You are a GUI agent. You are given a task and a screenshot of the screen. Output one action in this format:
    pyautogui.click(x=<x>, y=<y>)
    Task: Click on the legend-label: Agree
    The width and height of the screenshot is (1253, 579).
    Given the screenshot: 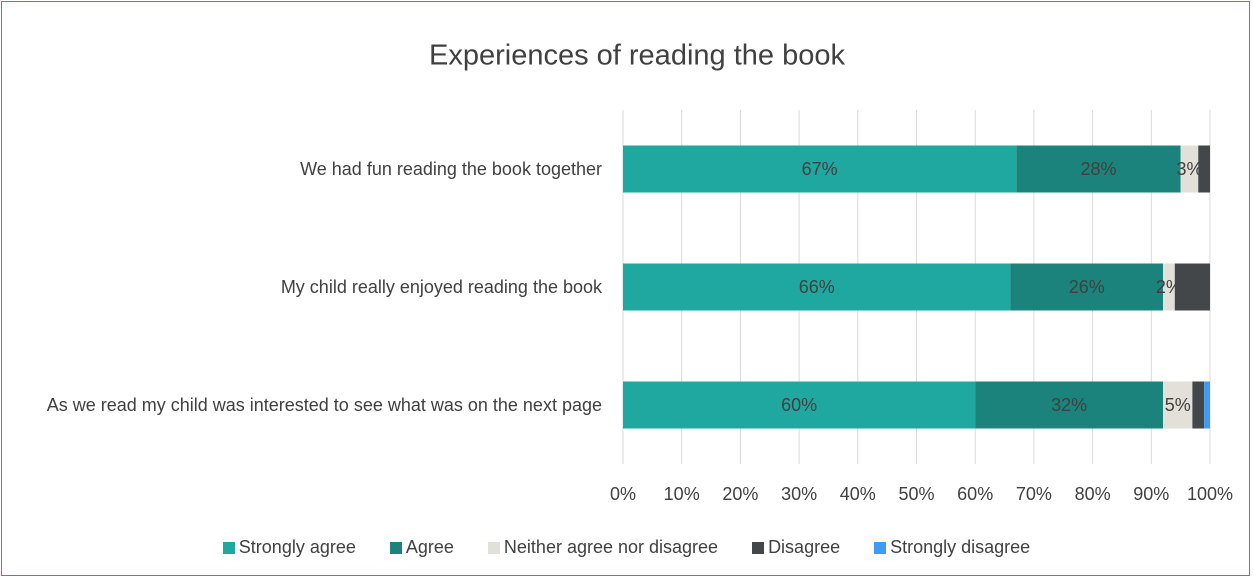 What is the action you would take?
    pyautogui.click(x=429, y=547)
    